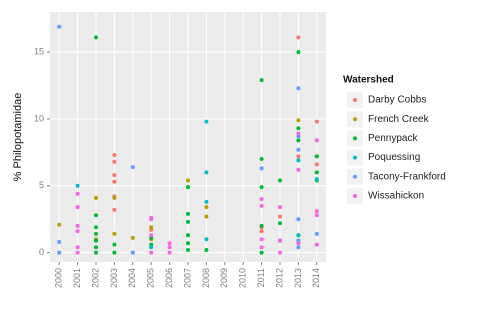 The image size is (485, 323). Describe the element at coordinates (206, 278) in the screenshot. I see `x-tick-label: 2008` at that location.